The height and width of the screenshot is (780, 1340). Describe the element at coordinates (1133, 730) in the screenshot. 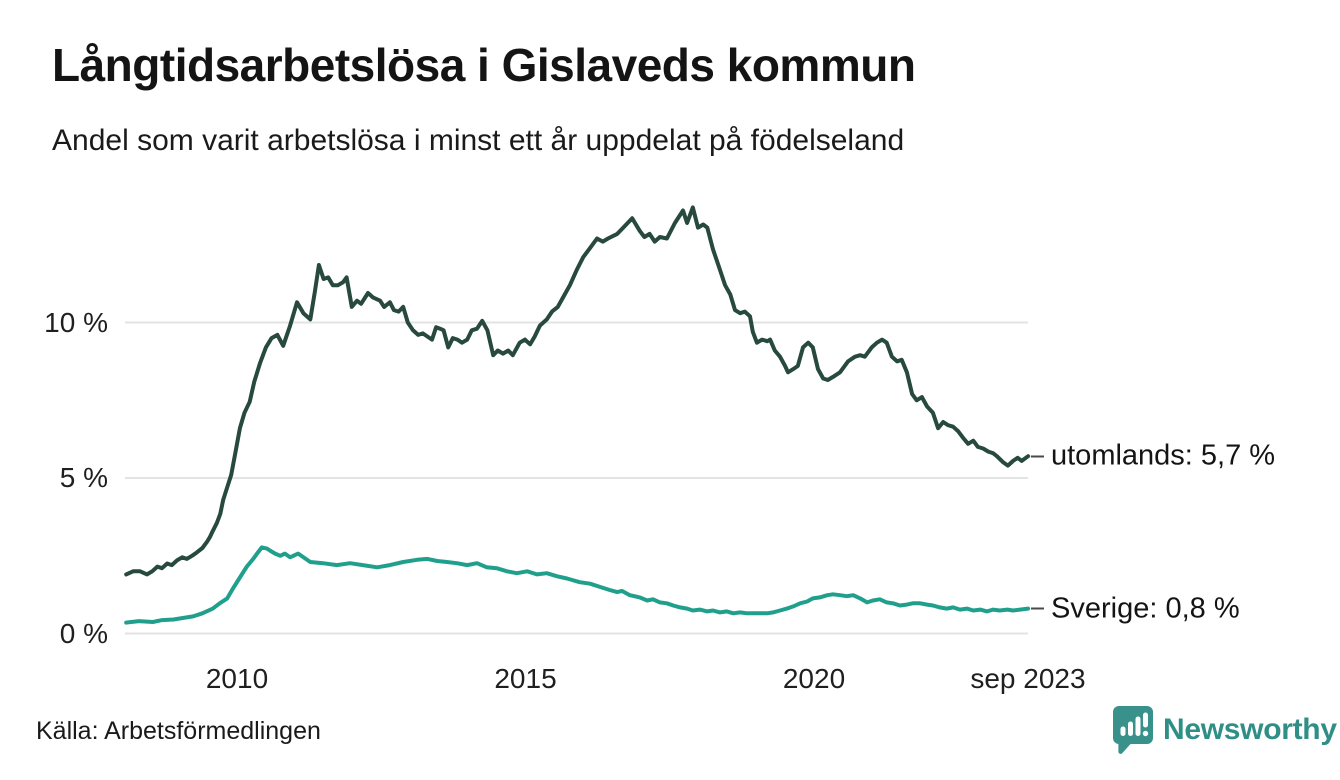

I see `newsworthy-logo-icon` at that location.